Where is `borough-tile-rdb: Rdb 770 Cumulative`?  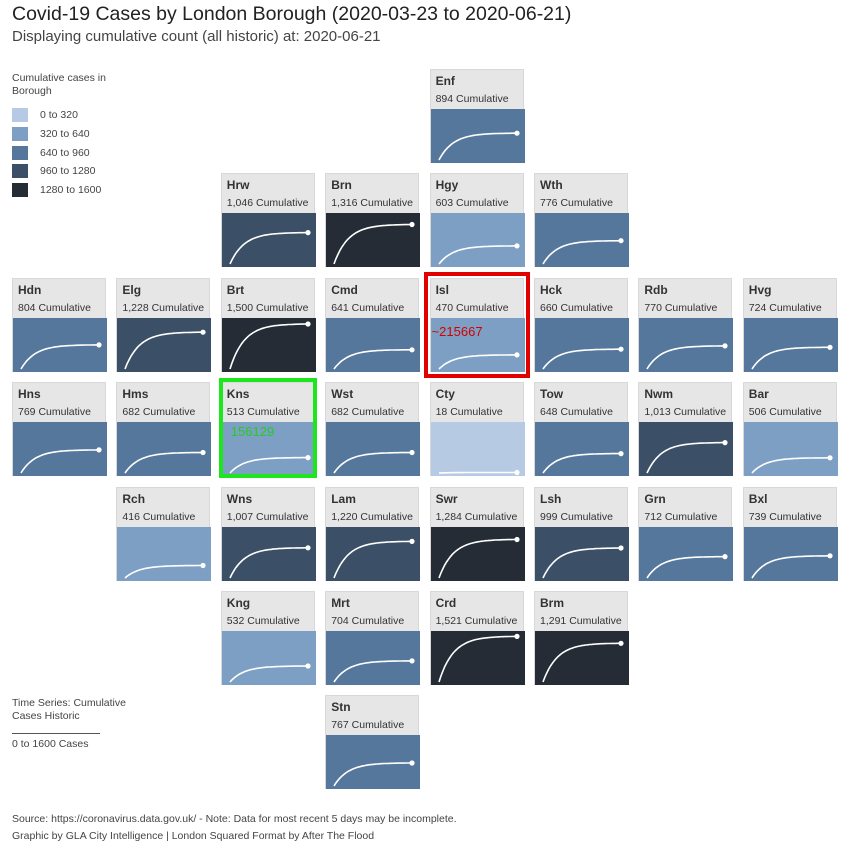 borough-tile-rdb: Rdb 770 Cumulative is located at coordinates (686, 324).